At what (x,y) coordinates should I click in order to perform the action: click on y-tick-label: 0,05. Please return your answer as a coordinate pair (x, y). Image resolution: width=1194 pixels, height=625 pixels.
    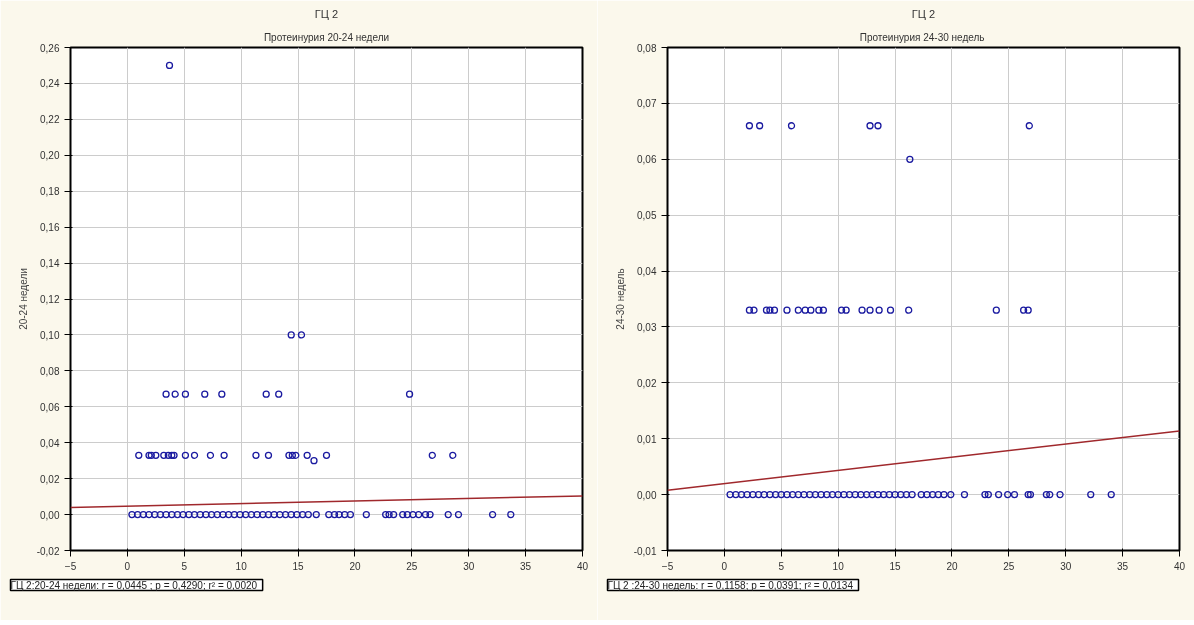
    Looking at the image, I should click on (647, 216).